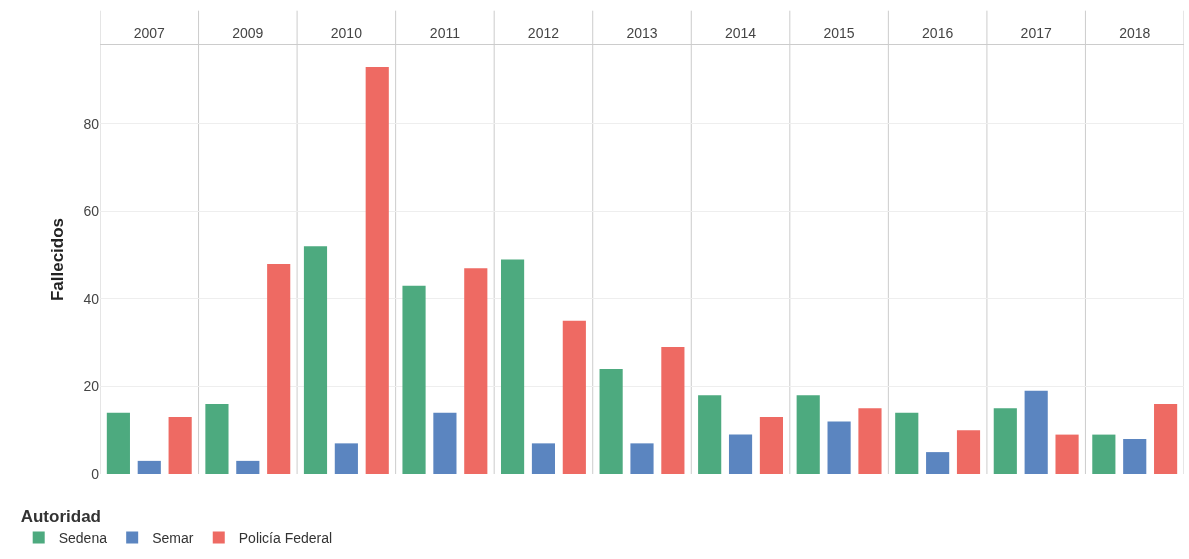 Image resolution: width=1189 pixels, height=559 pixels. What do you see at coordinates (346, 33) in the screenshot?
I see `x-tick-label: 2010` at bounding box center [346, 33].